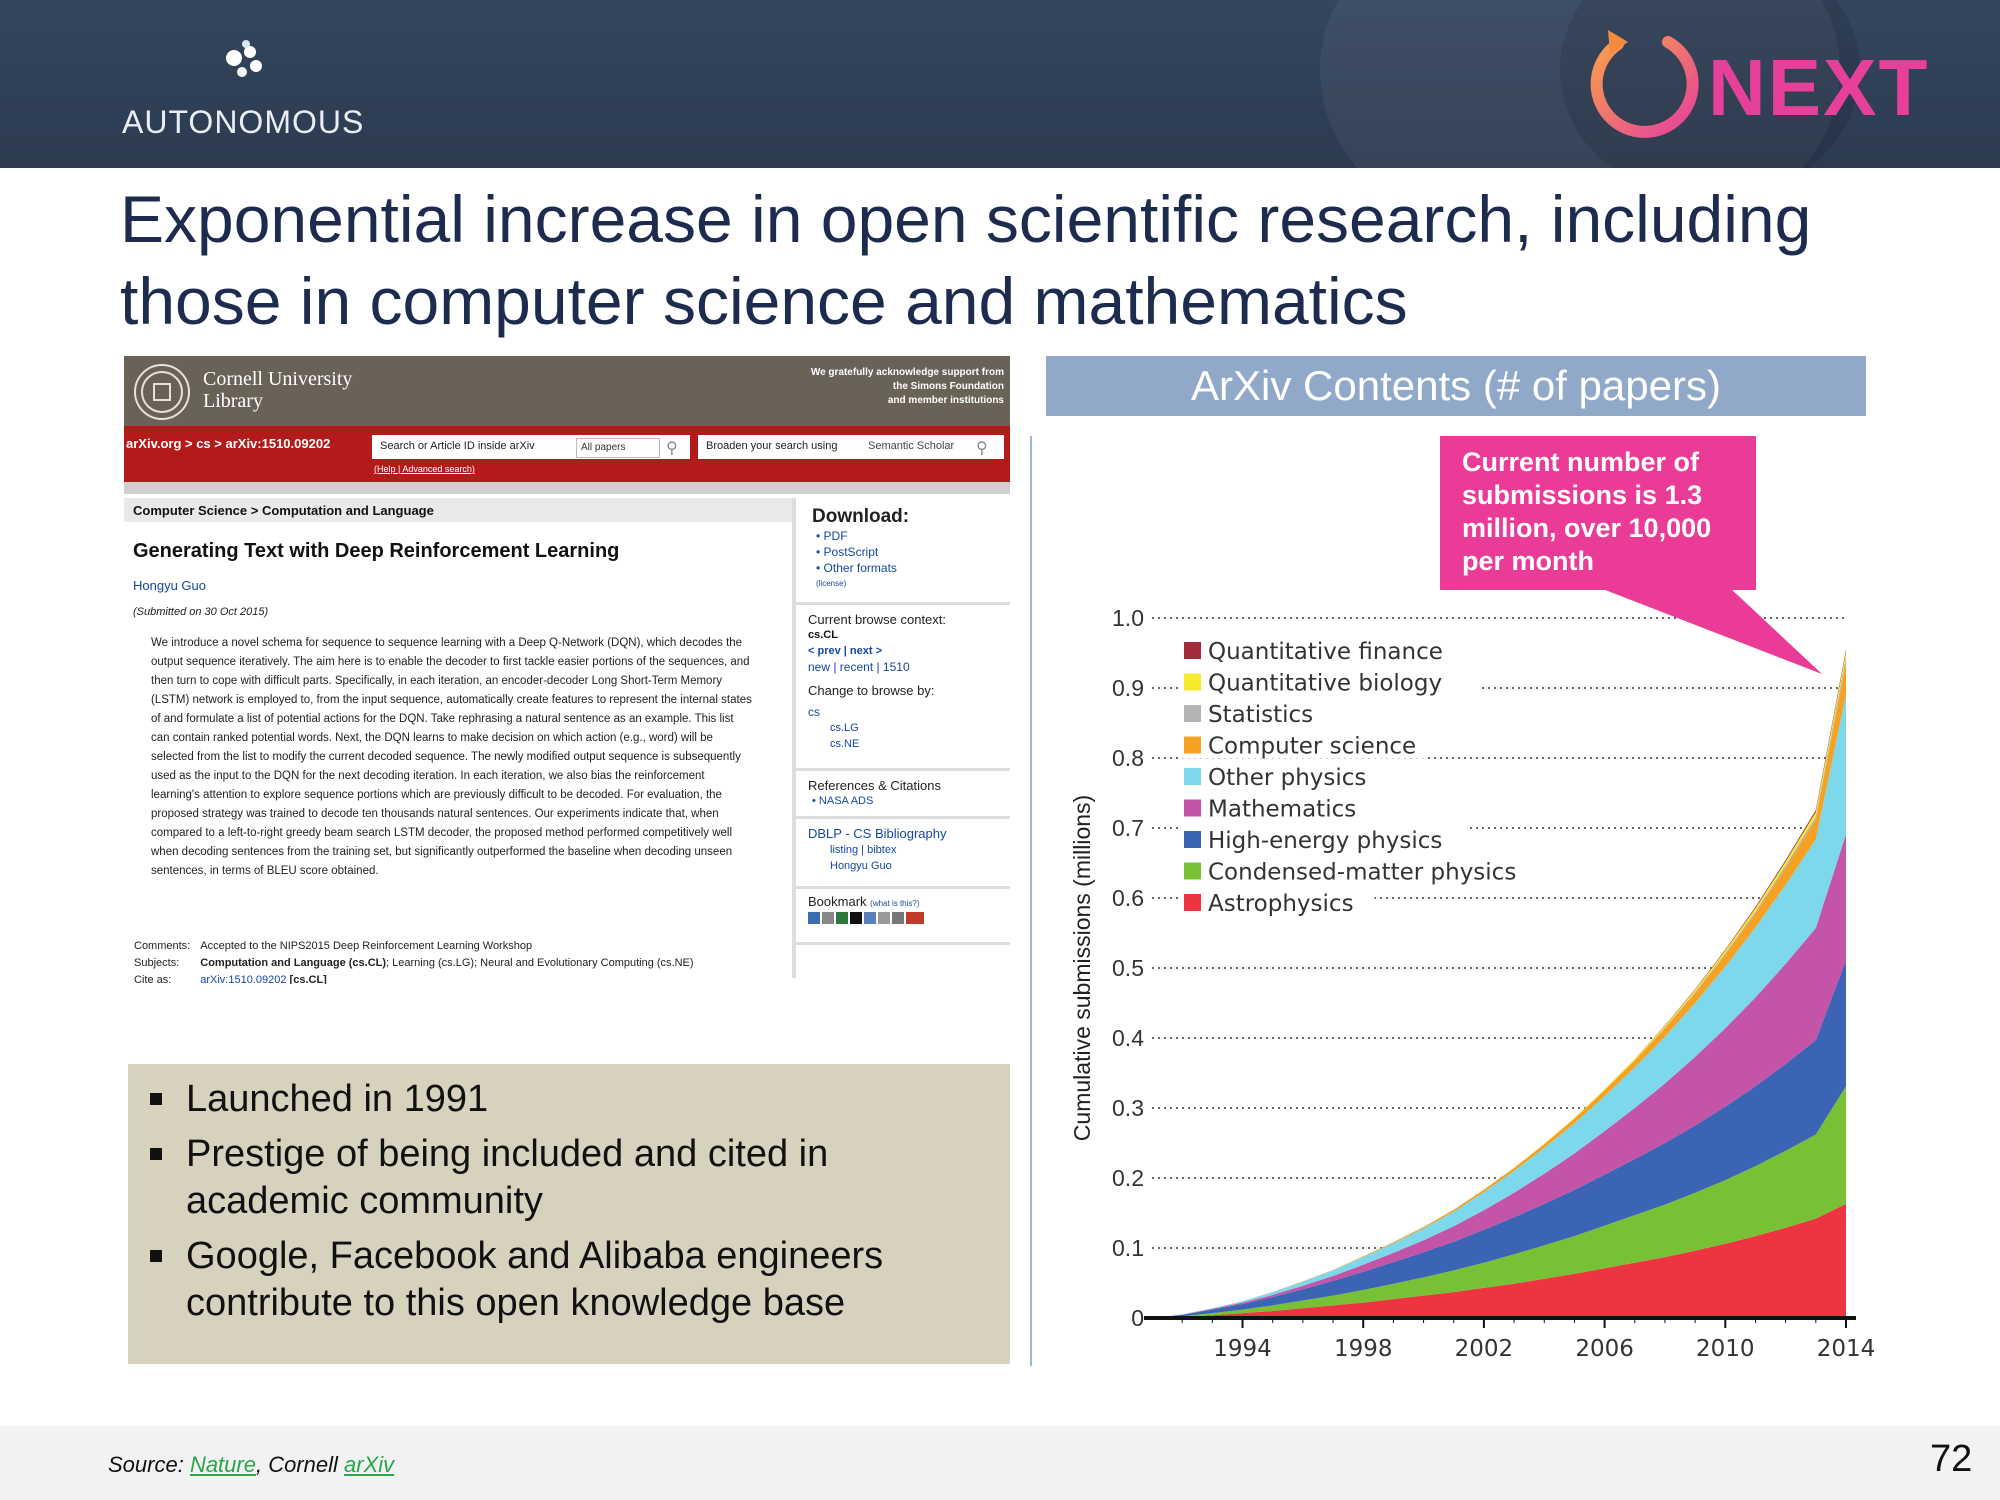  Describe the element at coordinates (915, 918) in the screenshot. I see `bookmark-science-wise-icon` at that location.